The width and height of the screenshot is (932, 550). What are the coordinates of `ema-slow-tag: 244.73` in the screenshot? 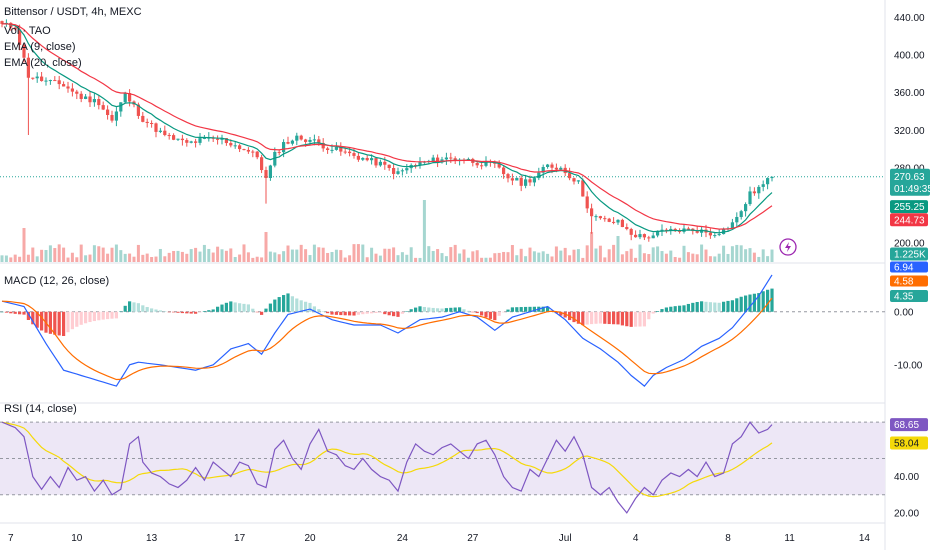 It's located at (909, 220).